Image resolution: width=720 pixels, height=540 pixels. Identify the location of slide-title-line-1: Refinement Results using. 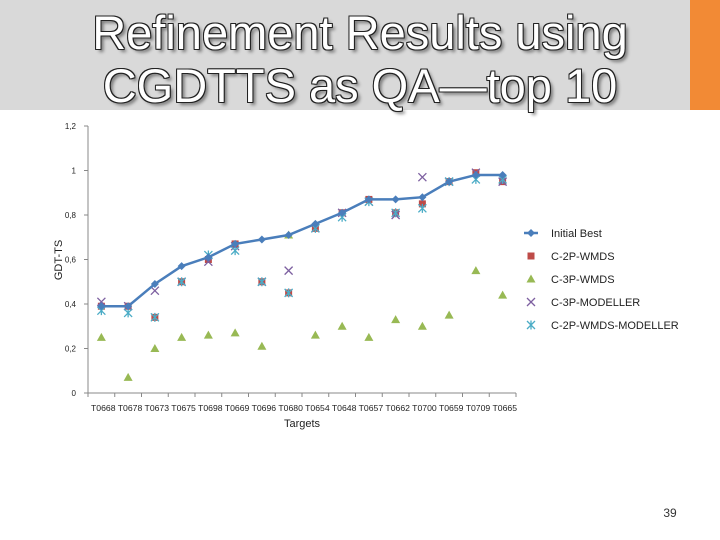
(360, 32).